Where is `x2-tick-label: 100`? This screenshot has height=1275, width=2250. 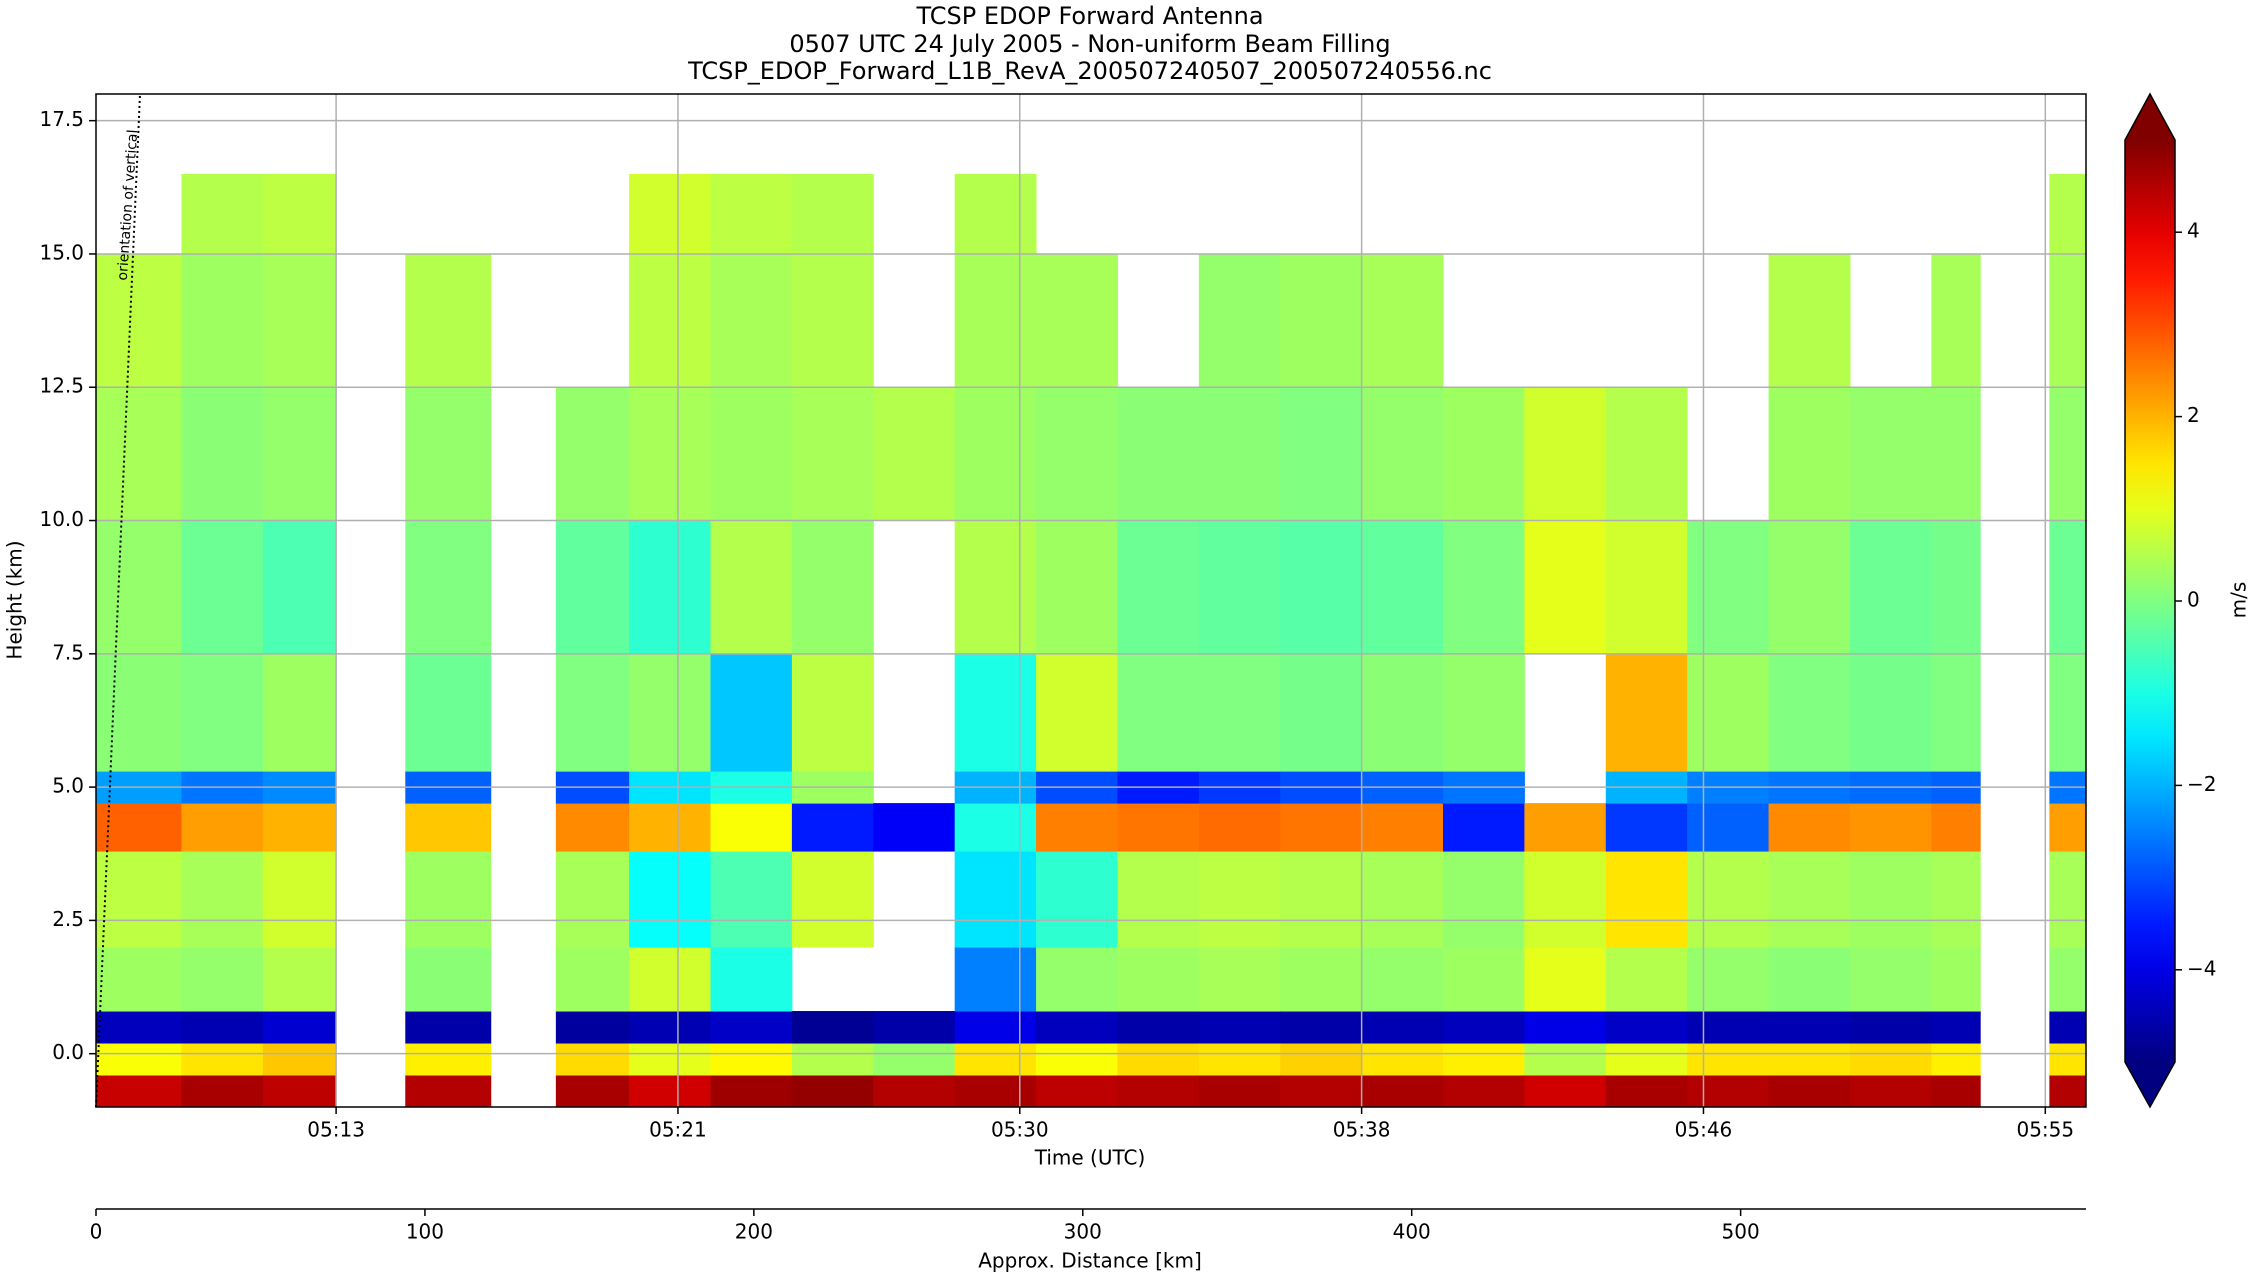 x2-tick-label: 100 is located at coordinates (425, 1232).